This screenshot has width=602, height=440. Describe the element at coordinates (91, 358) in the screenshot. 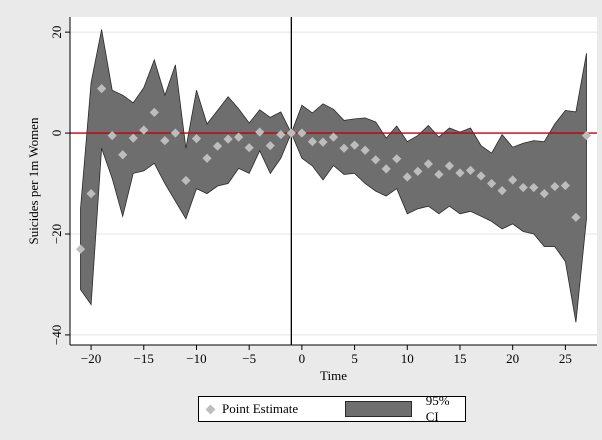

I see `x-tick-label: −20` at that location.